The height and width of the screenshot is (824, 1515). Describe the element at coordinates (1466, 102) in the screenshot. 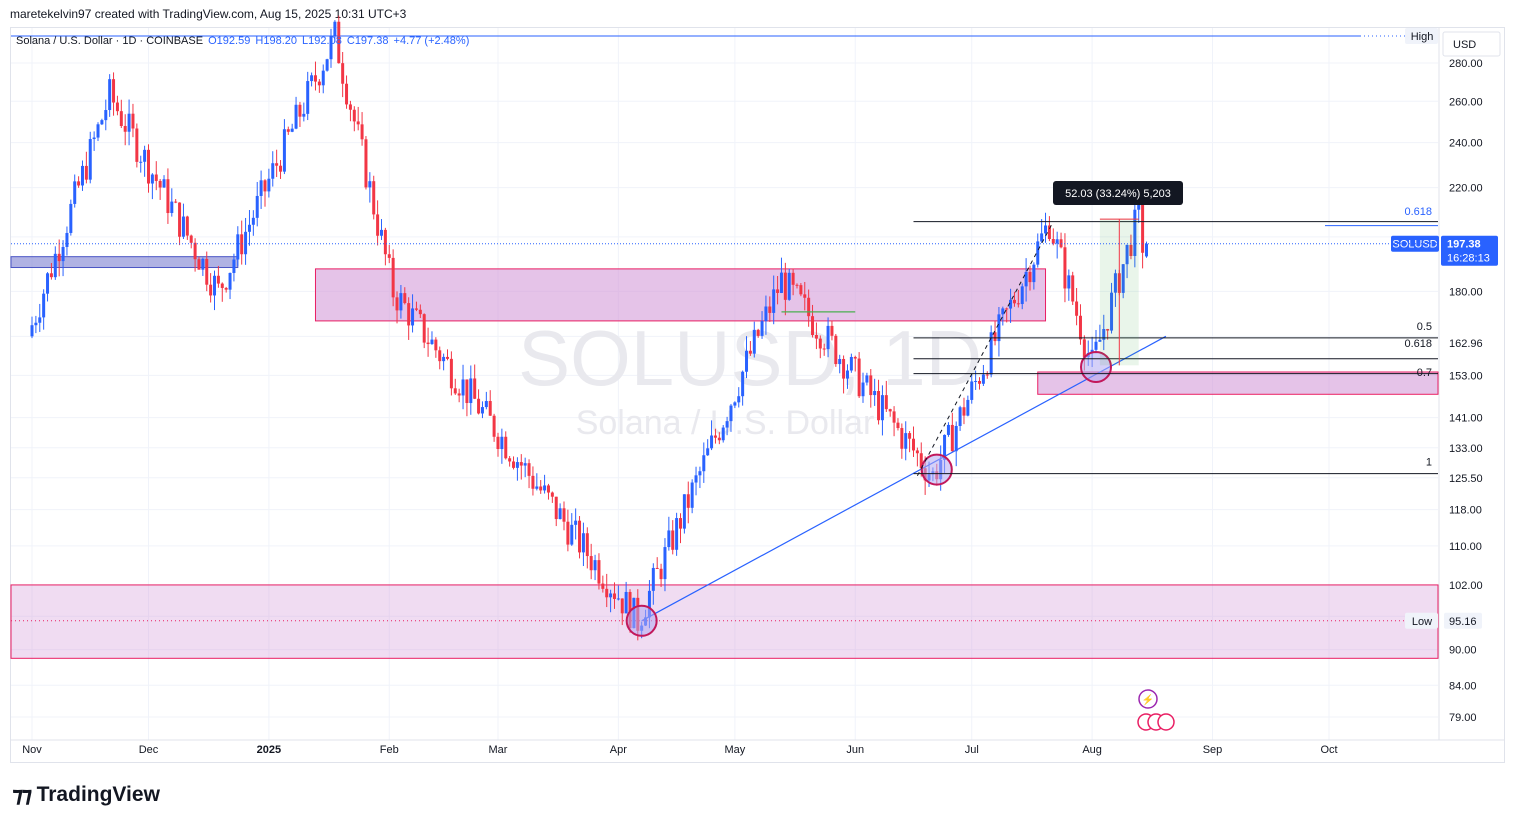

I see `price-axis-label: 260.00` at that location.